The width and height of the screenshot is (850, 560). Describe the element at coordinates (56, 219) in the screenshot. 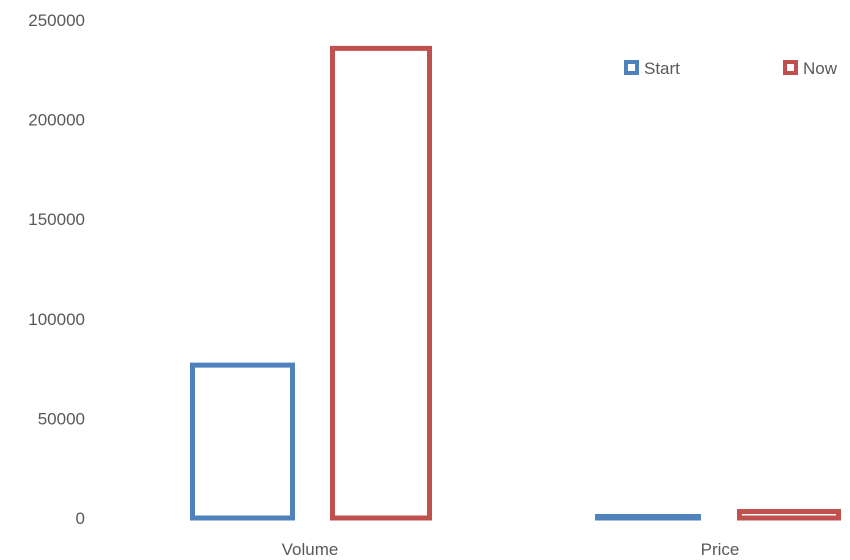

I see `y-tick-label: 150000` at that location.